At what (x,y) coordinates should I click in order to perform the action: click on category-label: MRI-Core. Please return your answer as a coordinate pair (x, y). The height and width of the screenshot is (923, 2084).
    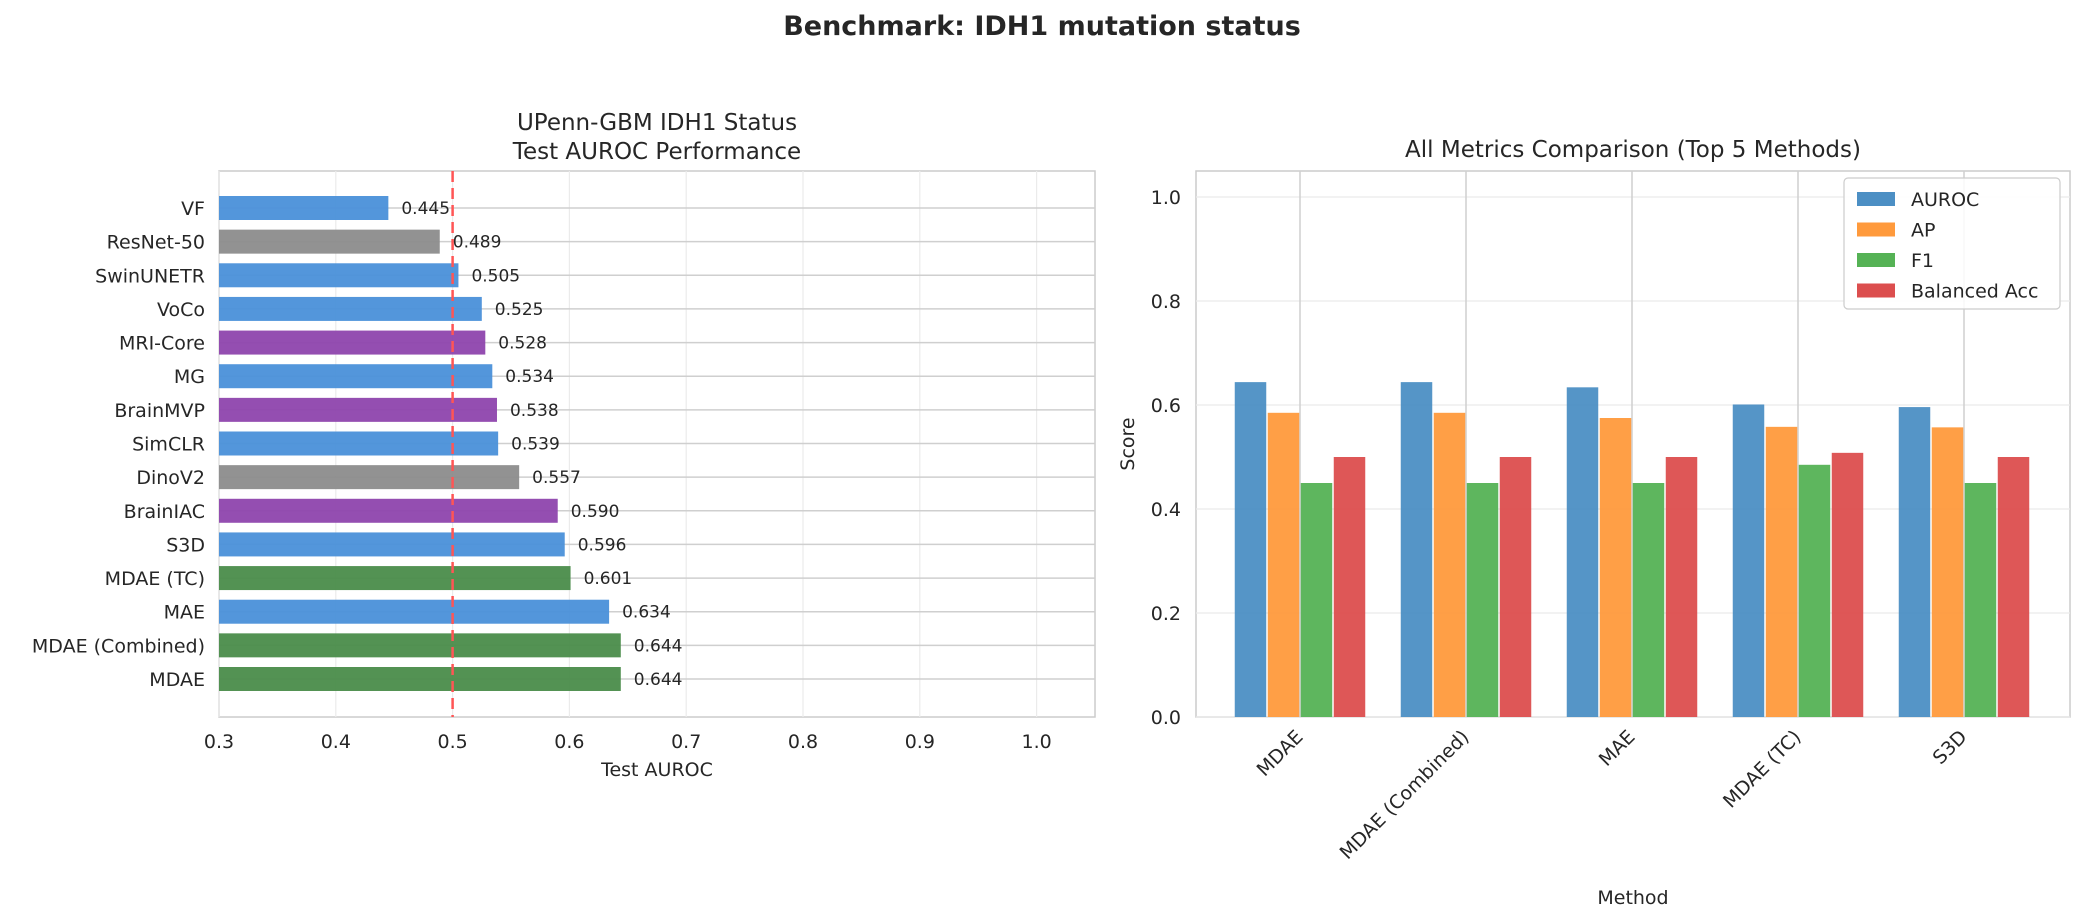
    Looking at the image, I should click on (162, 344).